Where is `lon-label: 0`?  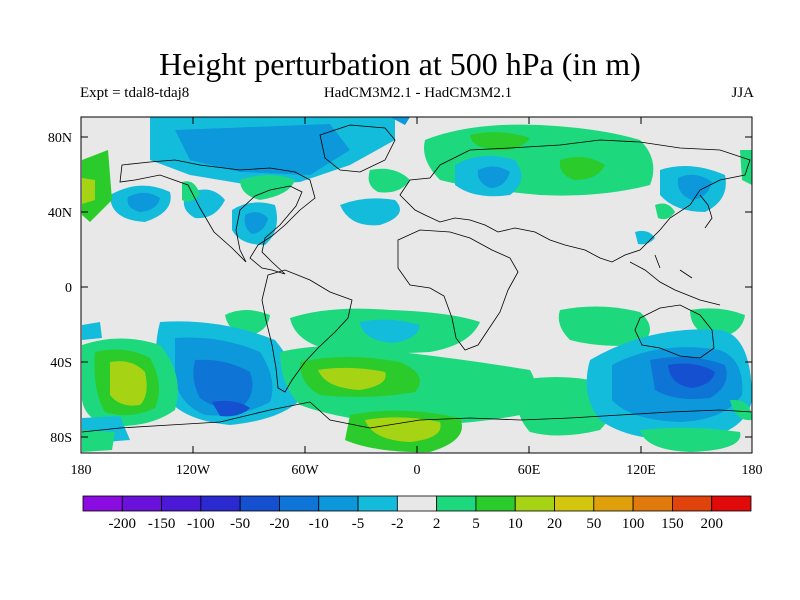 lon-label: 0 is located at coordinates (417, 470).